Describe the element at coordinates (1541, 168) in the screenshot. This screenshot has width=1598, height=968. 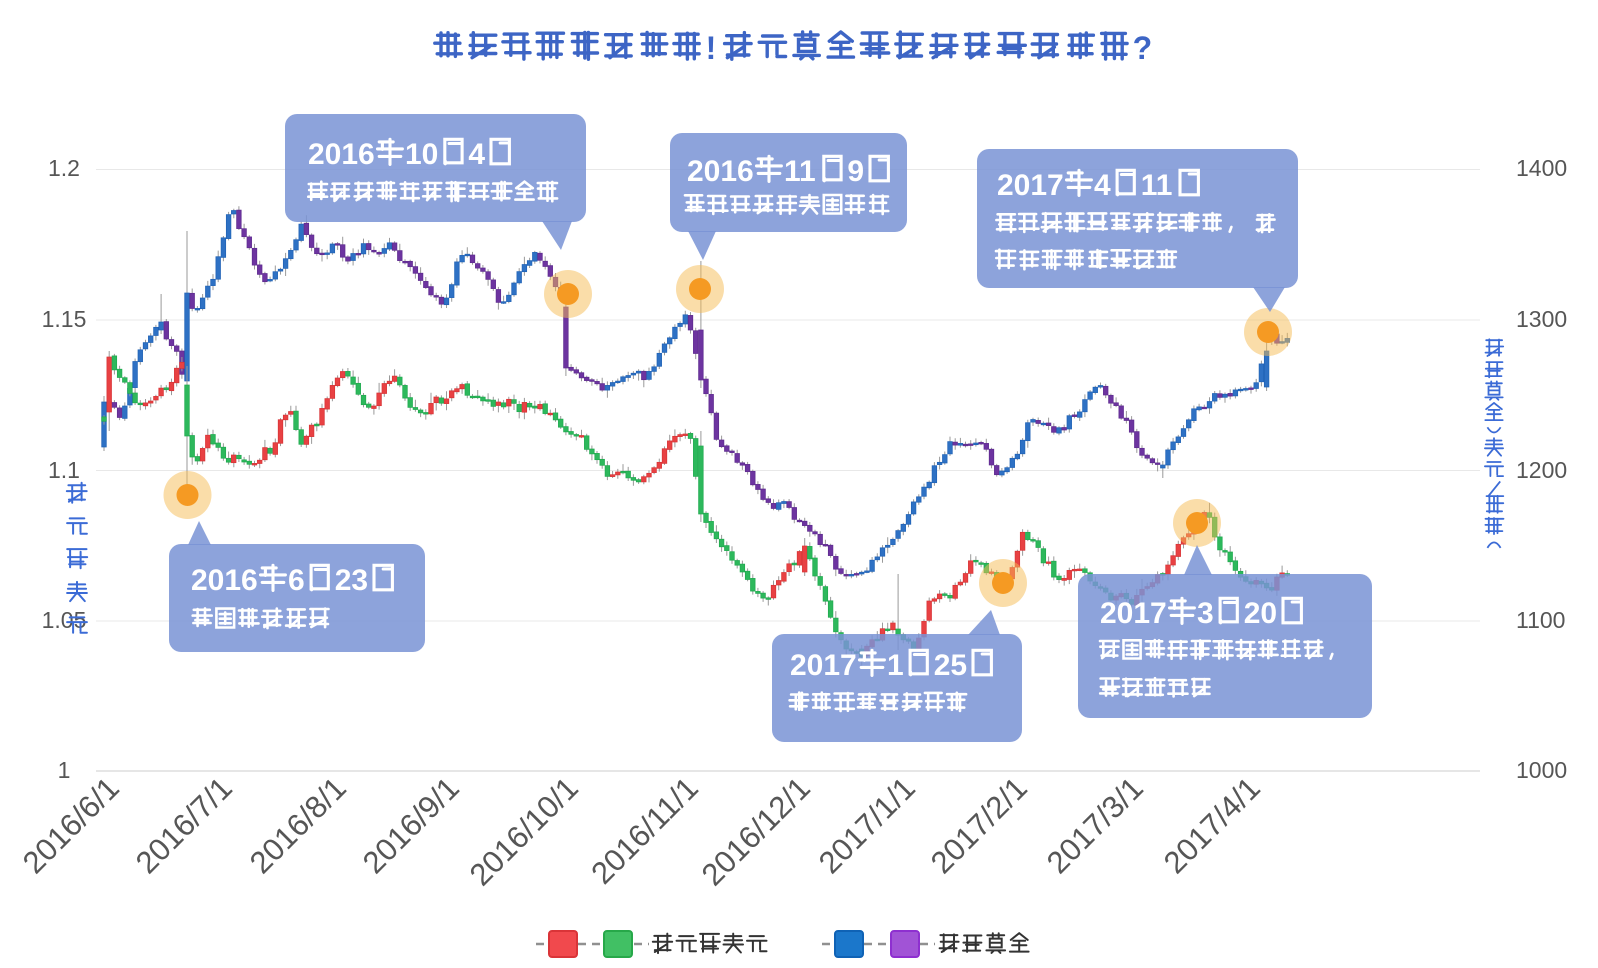
I see `svg-text: 1400` at that location.